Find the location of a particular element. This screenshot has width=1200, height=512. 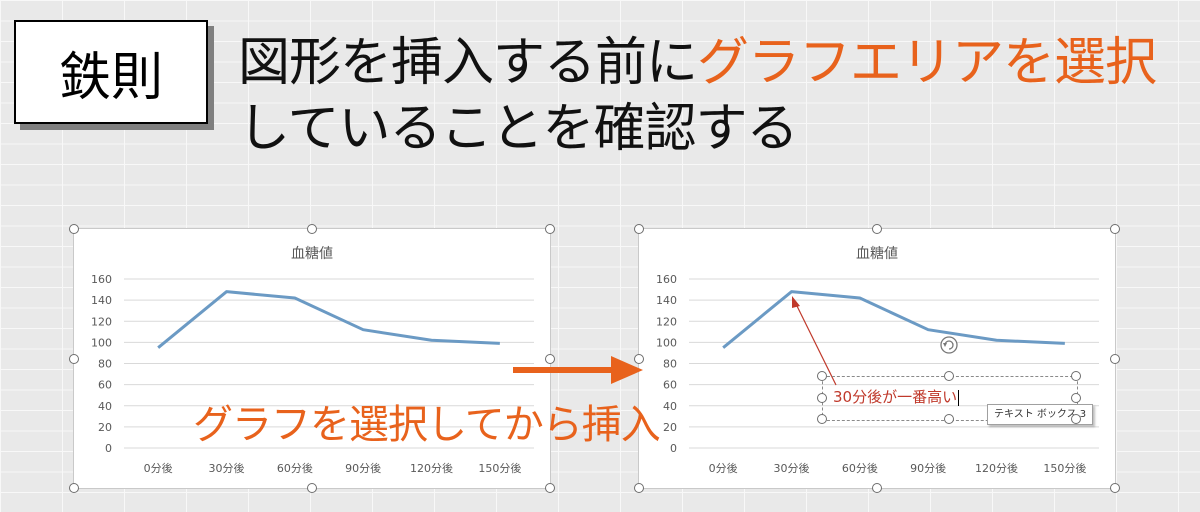

annotation-arrow-head-icon is located at coordinates (796, 302).